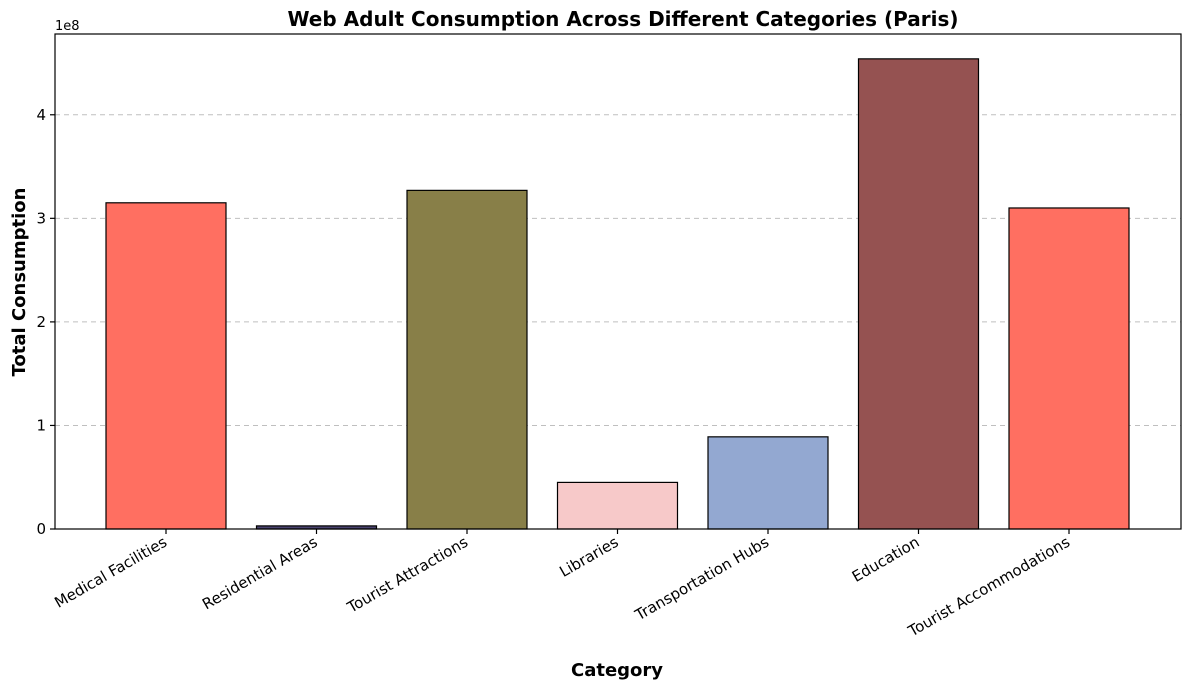  I want to click on x-tick-label: Residential Areas, so click(260, 573).